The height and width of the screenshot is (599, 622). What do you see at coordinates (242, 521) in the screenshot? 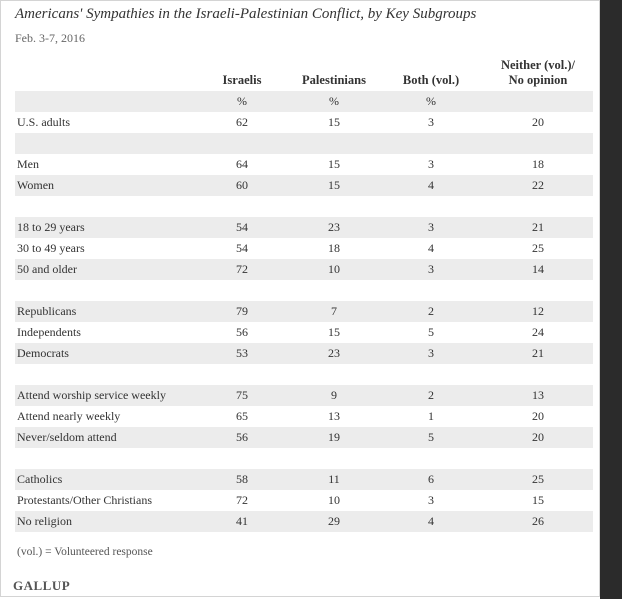
I see `value-cell: 41` at bounding box center [242, 521].